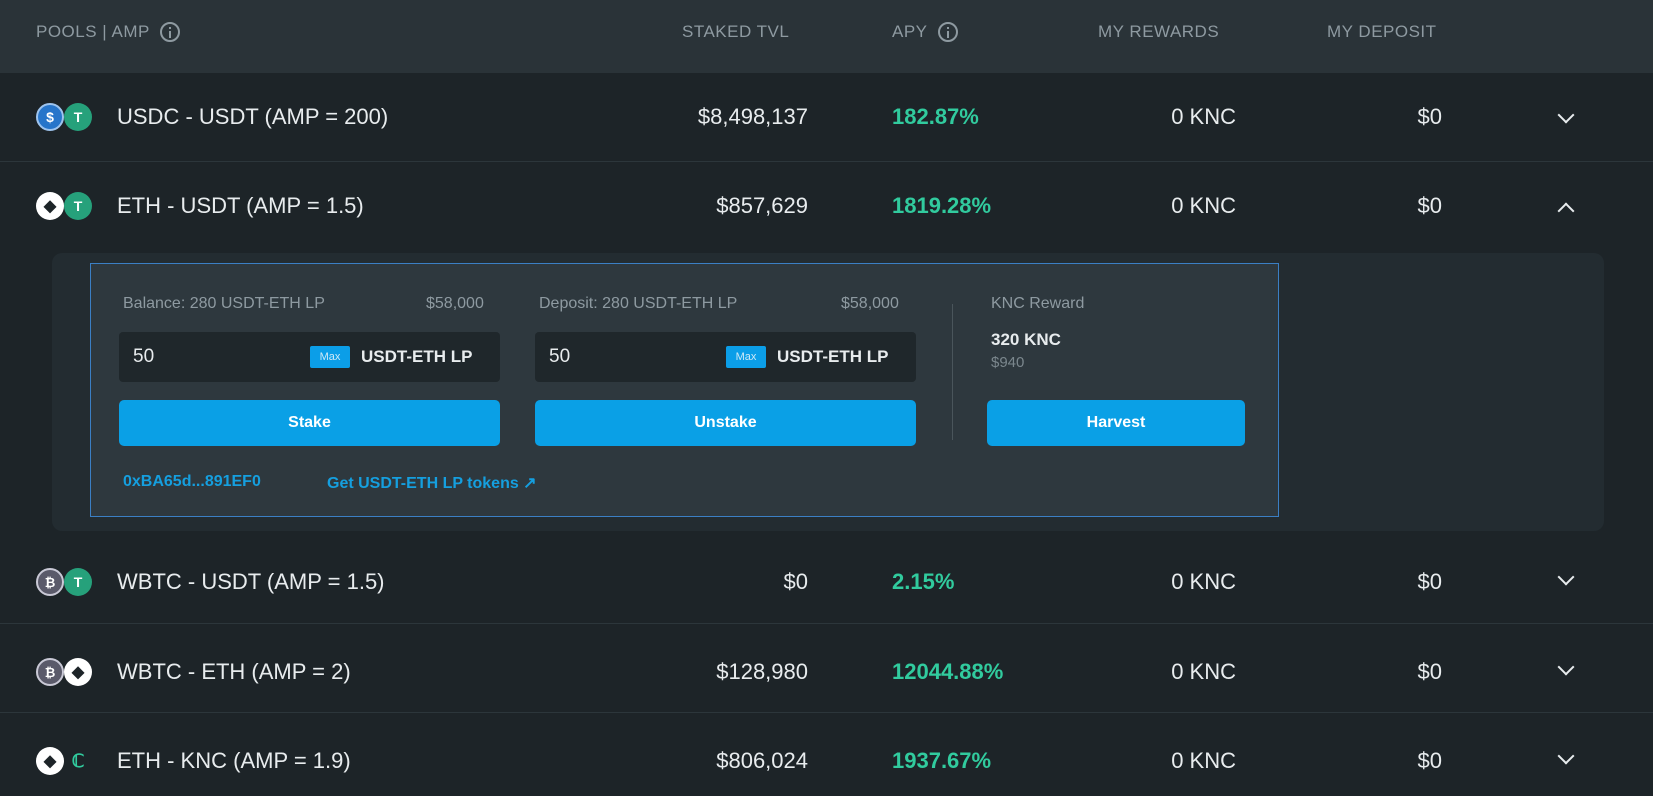 This screenshot has width=1653, height=796. What do you see at coordinates (224, 303) in the screenshot?
I see `balance-label: Balance: 280 USDT-ETH LP` at bounding box center [224, 303].